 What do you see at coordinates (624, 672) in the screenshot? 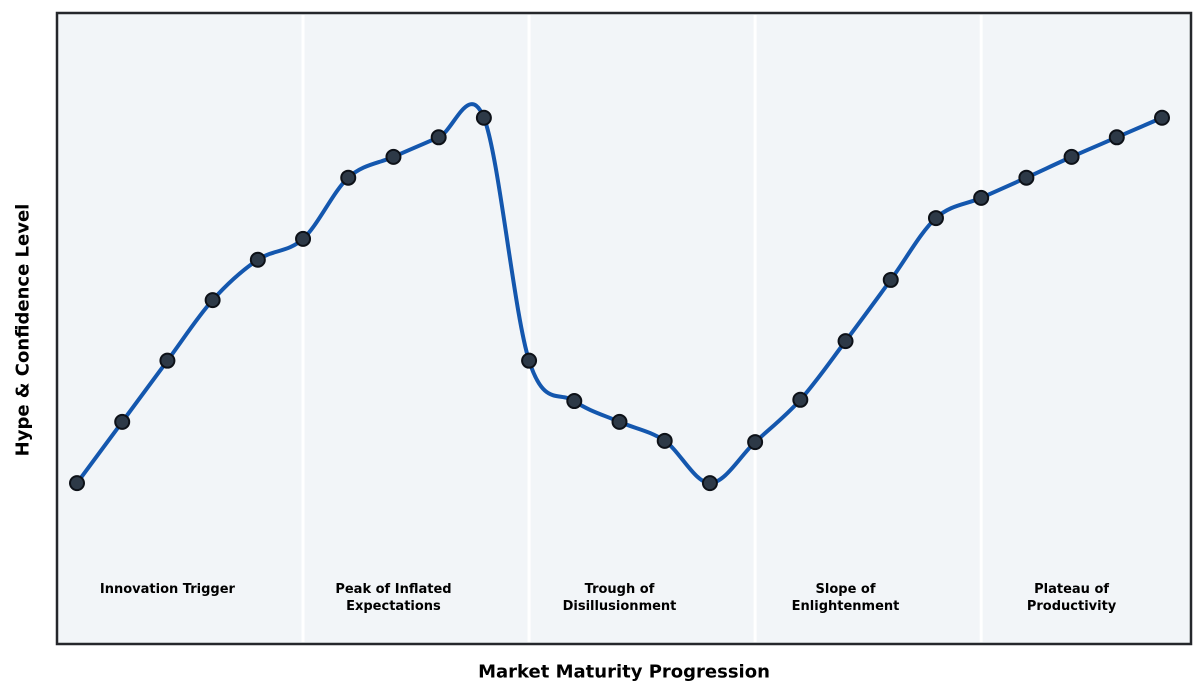
I see `x-axis-label: Market Maturity Progression` at bounding box center [624, 672].